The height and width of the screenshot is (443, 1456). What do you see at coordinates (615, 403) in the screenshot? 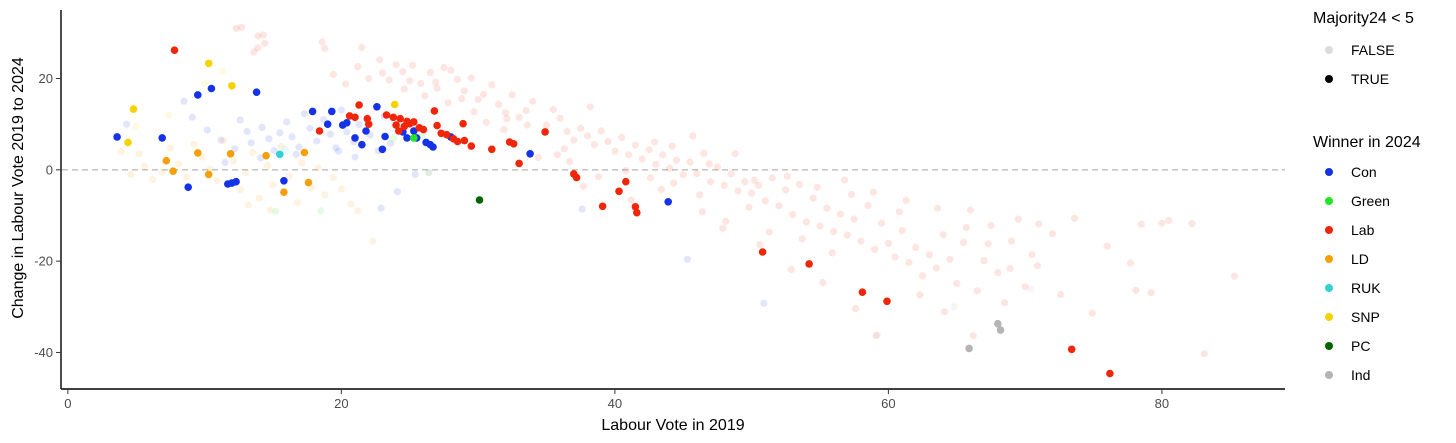
I see `x-tick-label: 40` at bounding box center [615, 403].